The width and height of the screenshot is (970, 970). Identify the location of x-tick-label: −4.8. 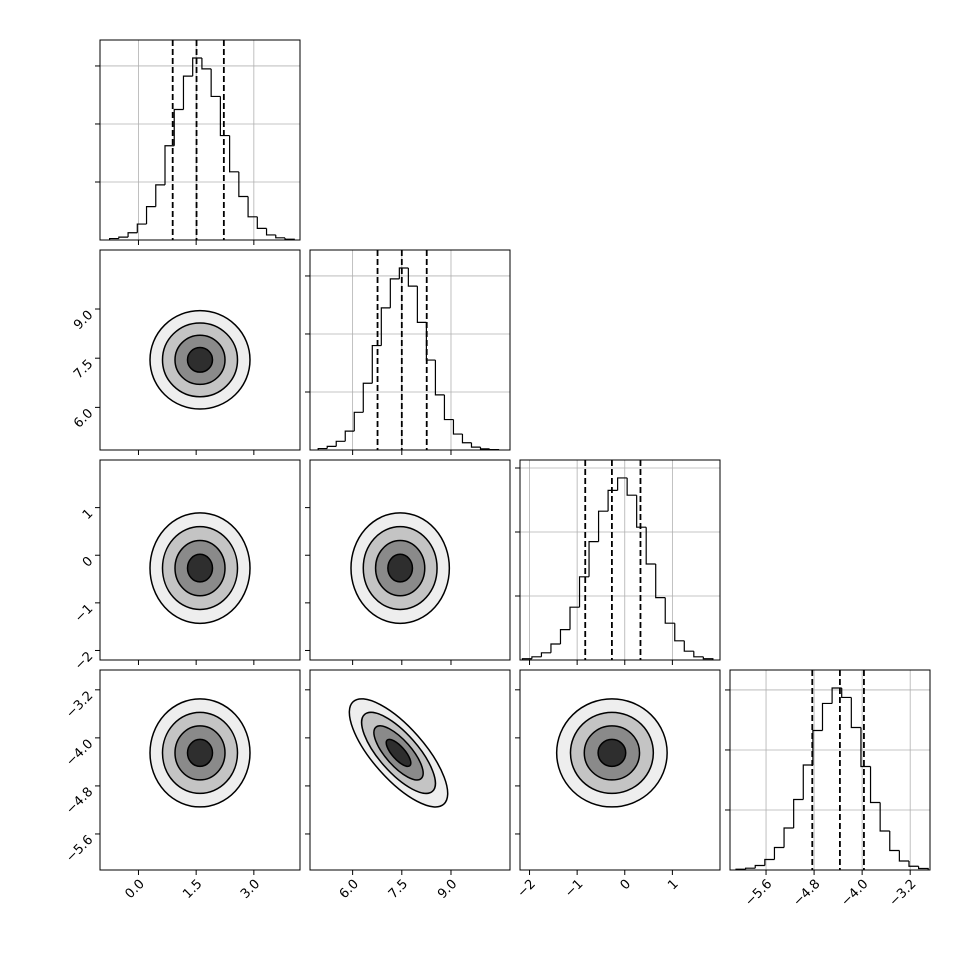
(806, 893).